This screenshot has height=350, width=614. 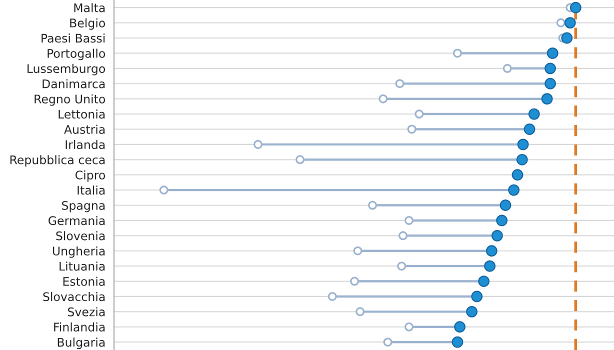 What do you see at coordinates (79, 327) in the screenshot?
I see `y-tick-label: Finlandia` at bounding box center [79, 327].